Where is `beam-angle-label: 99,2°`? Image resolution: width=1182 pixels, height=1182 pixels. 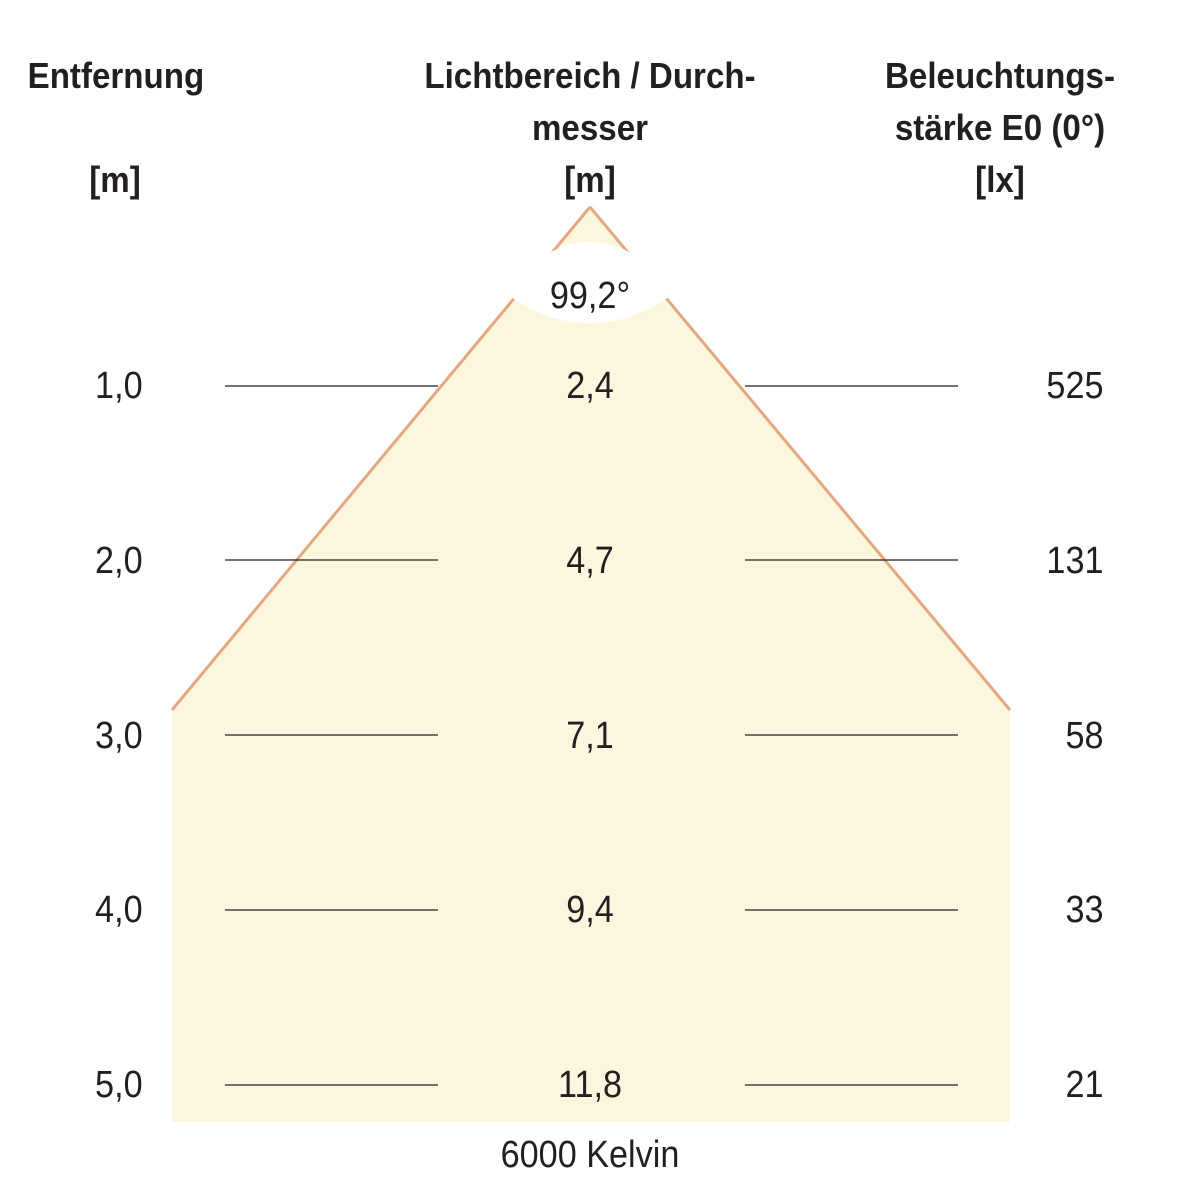 beam-angle-label: 99,2° is located at coordinates (590, 296).